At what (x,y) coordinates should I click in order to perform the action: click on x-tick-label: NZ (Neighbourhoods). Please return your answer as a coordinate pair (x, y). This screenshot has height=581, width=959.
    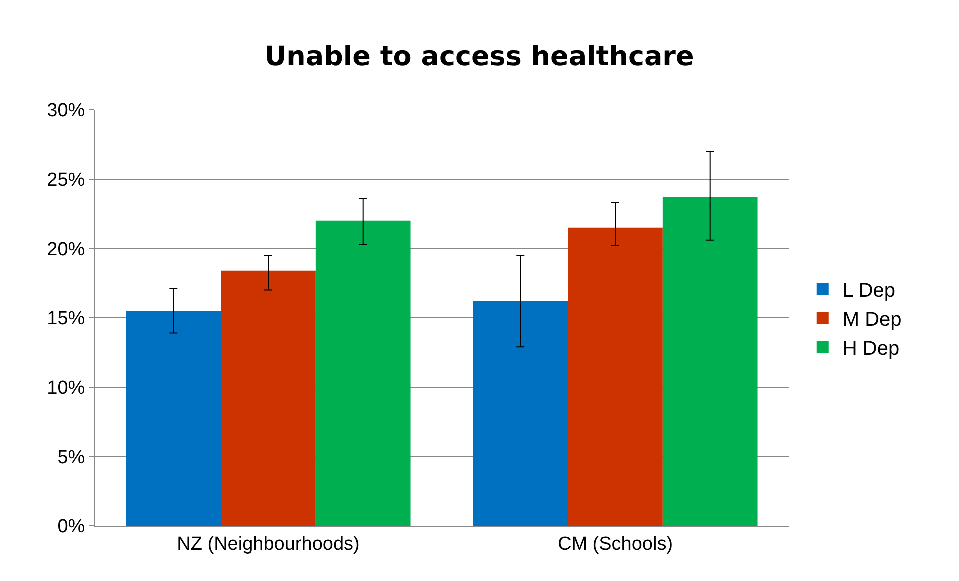
    Looking at the image, I should click on (268, 544).